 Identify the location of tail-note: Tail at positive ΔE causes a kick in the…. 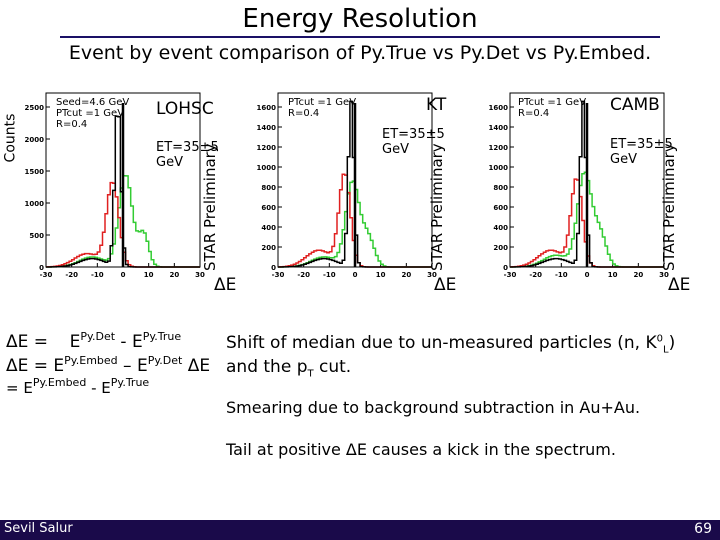
(421, 449).